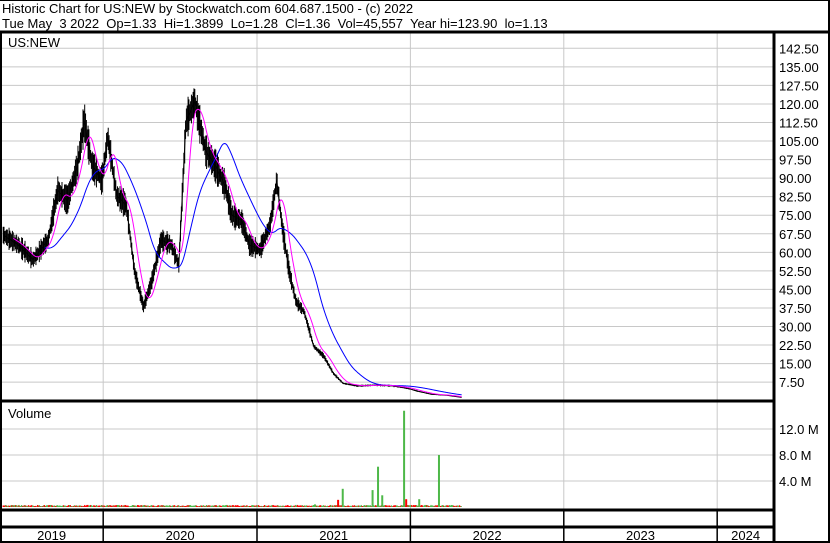 The width and height of the screenshot is (830, 543). Describe the element at coordinates (795, 327) in the screenshot. I see `price-tick-label: 30.00` at that location.